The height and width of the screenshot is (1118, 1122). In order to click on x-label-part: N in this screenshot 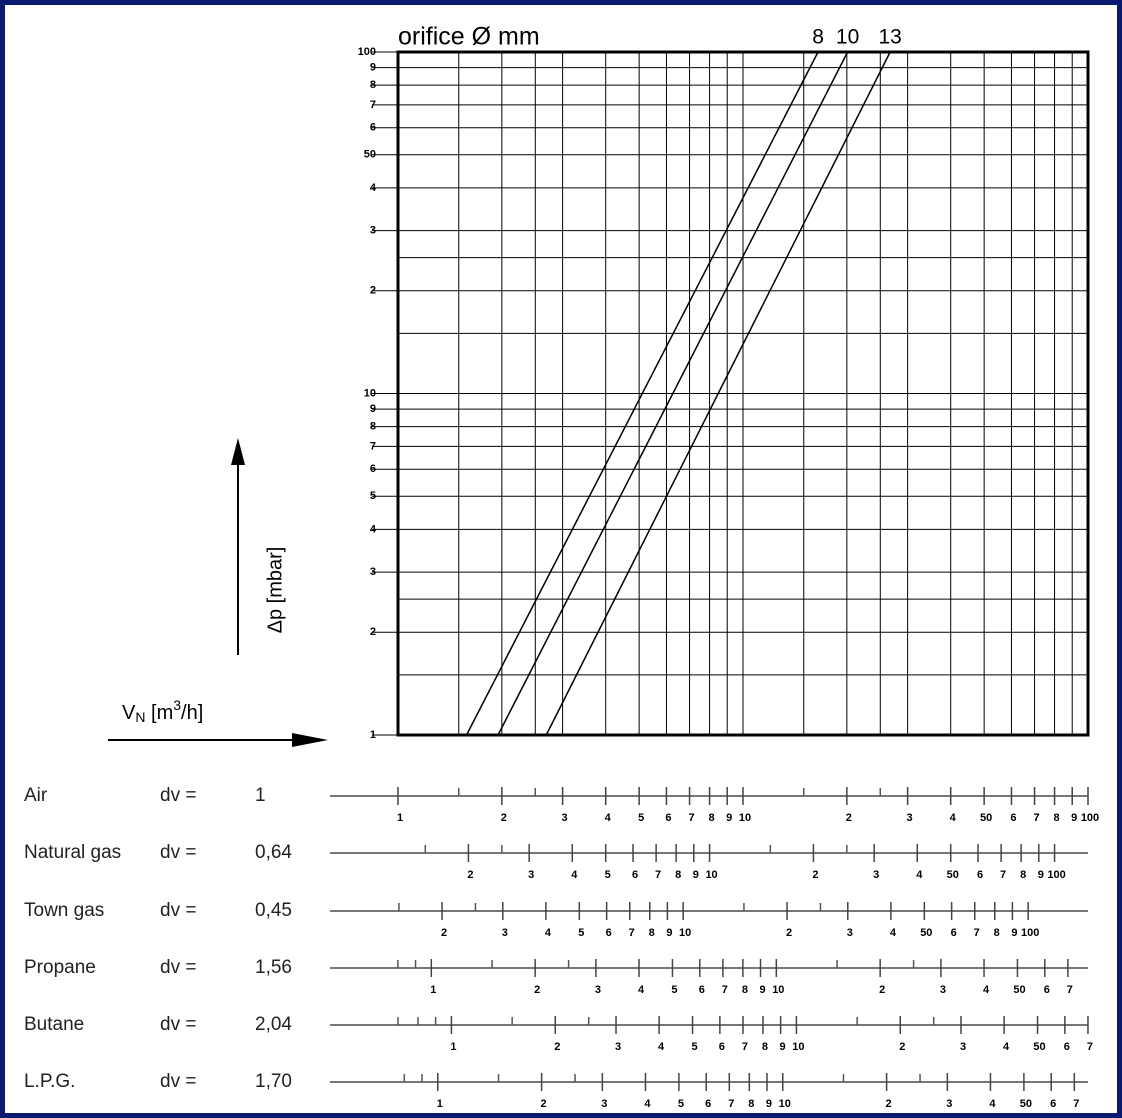, I will do `click(140, 717)`.